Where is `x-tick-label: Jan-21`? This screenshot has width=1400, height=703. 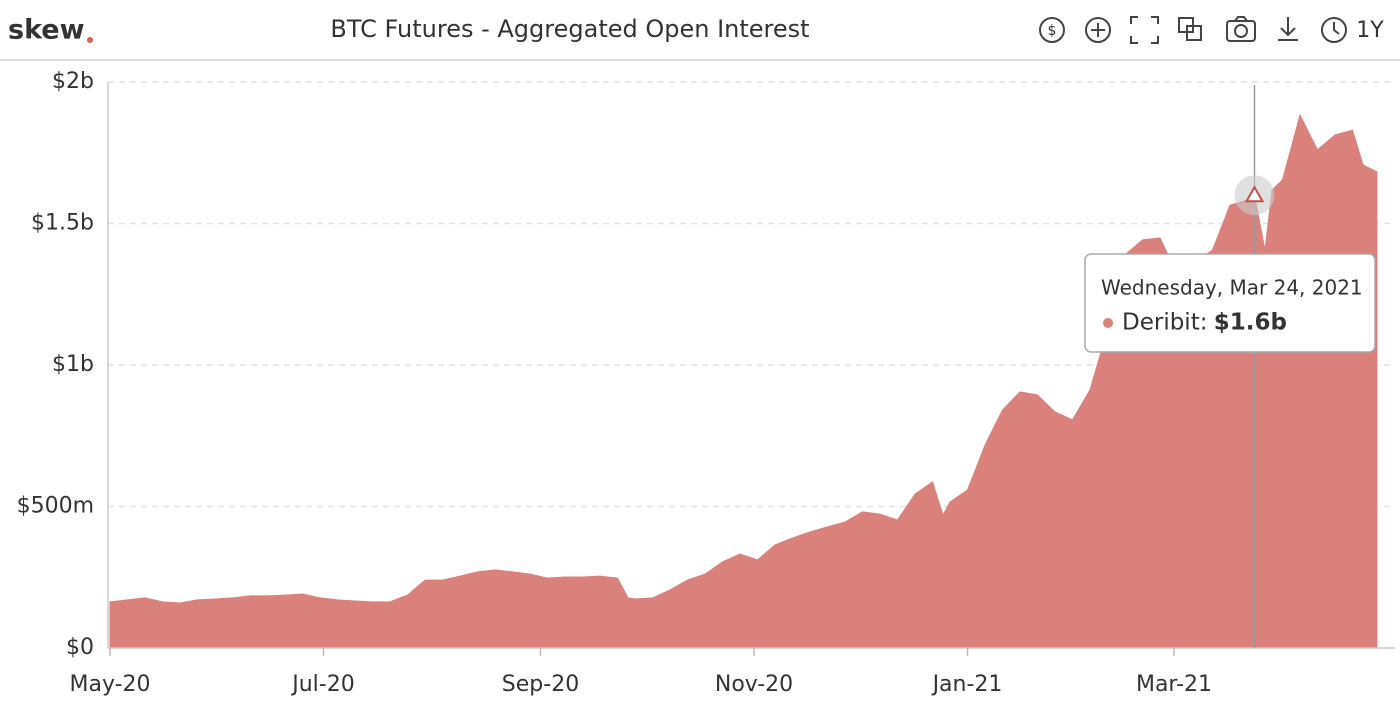 x-tick-label: Jan-21 is located at coordinates (967, 684).